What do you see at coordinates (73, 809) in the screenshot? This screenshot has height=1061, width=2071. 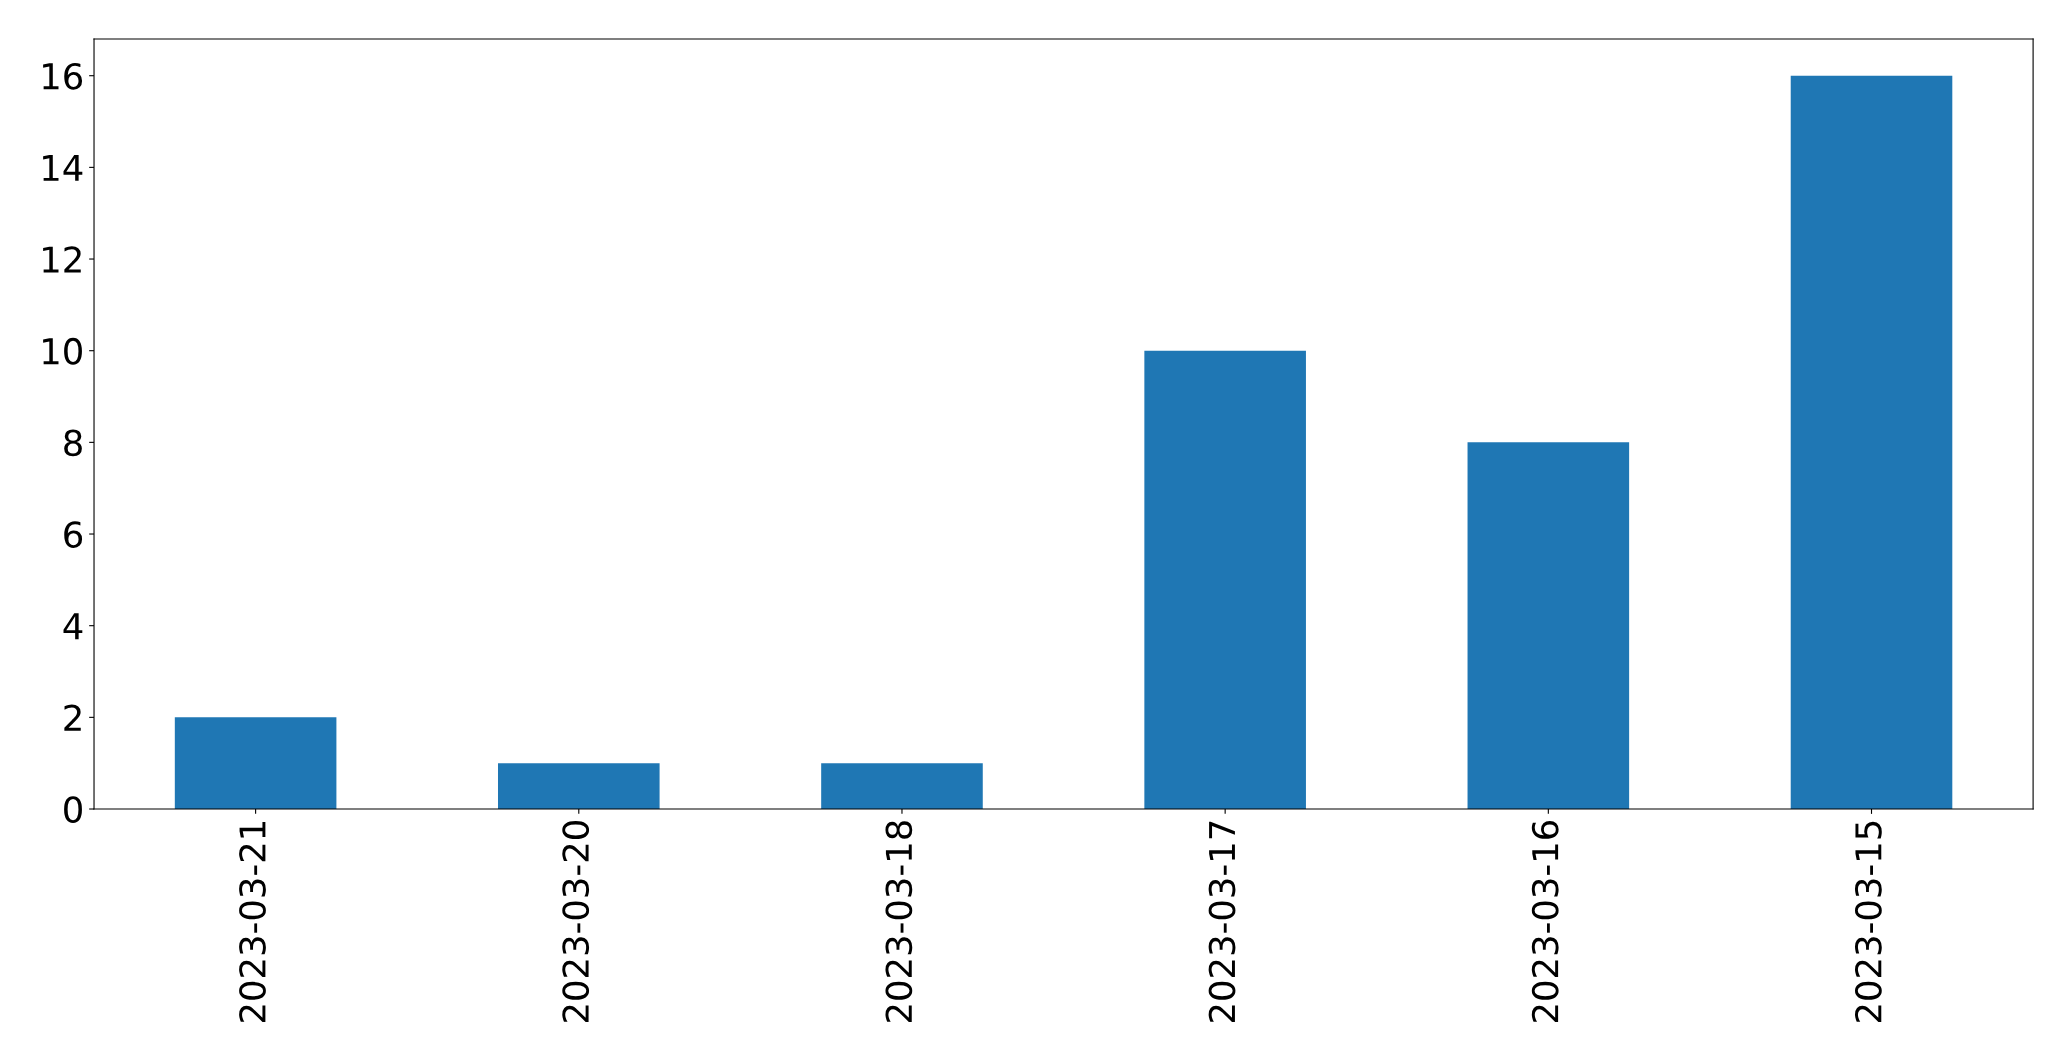 I see `y-tick-label: 0` at bounding box center [73, 809].